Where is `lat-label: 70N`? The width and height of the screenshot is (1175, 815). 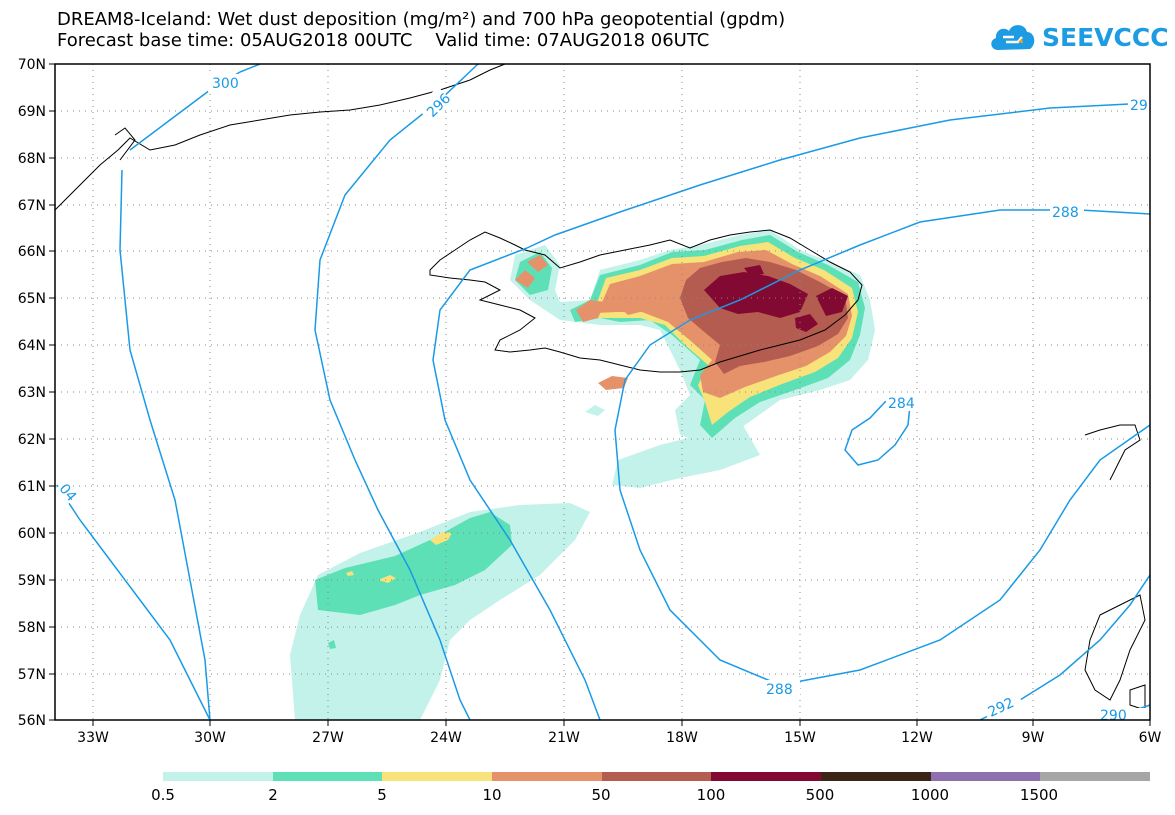
lat-label: 70N is located at coordinates (32, 65).